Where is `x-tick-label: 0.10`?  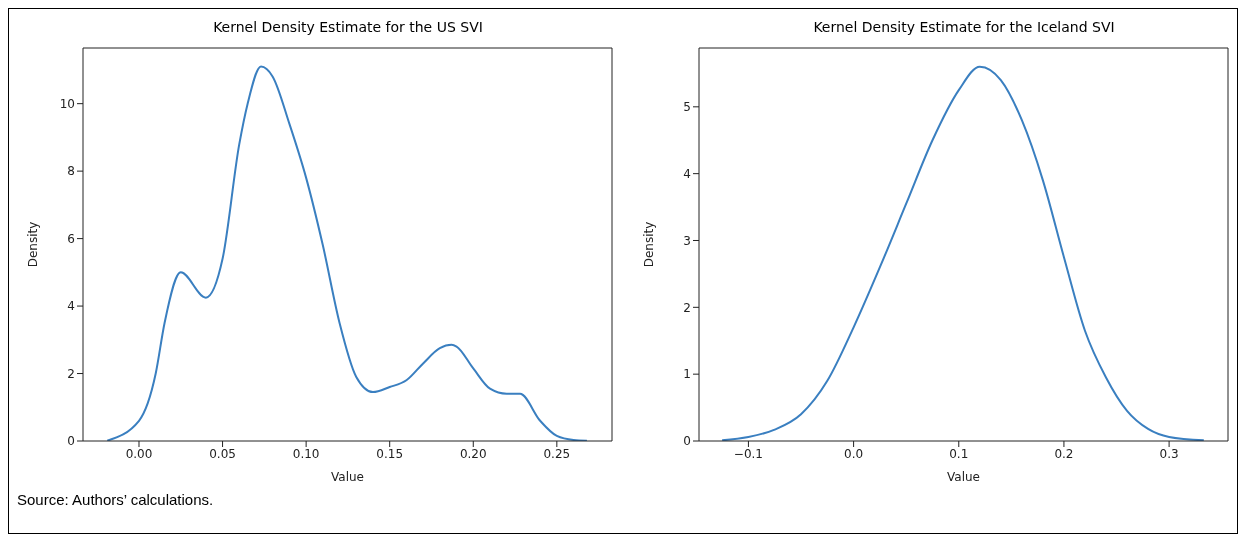
x-tick-label: 0.10 is located at coordinates (306, 453).